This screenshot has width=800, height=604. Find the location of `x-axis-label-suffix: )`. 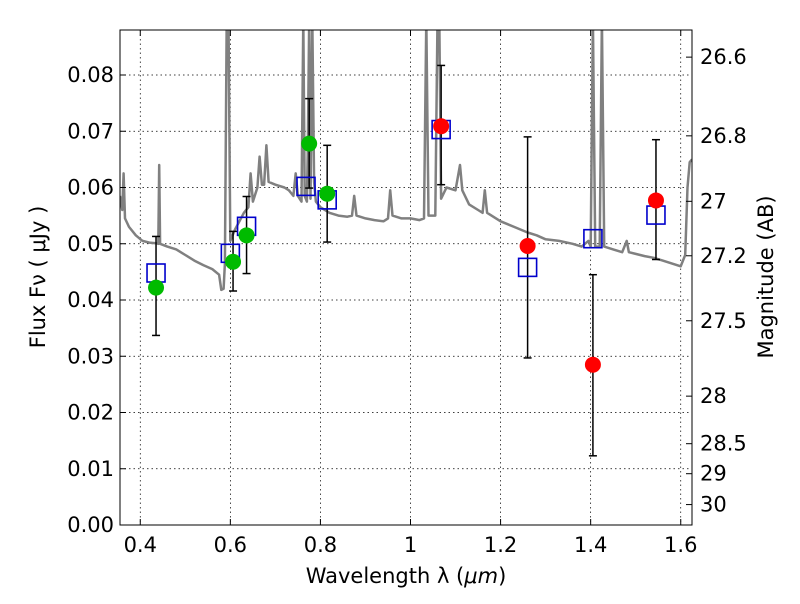

x-axis-label-suffix: ) is located at coordinates (502, 576).